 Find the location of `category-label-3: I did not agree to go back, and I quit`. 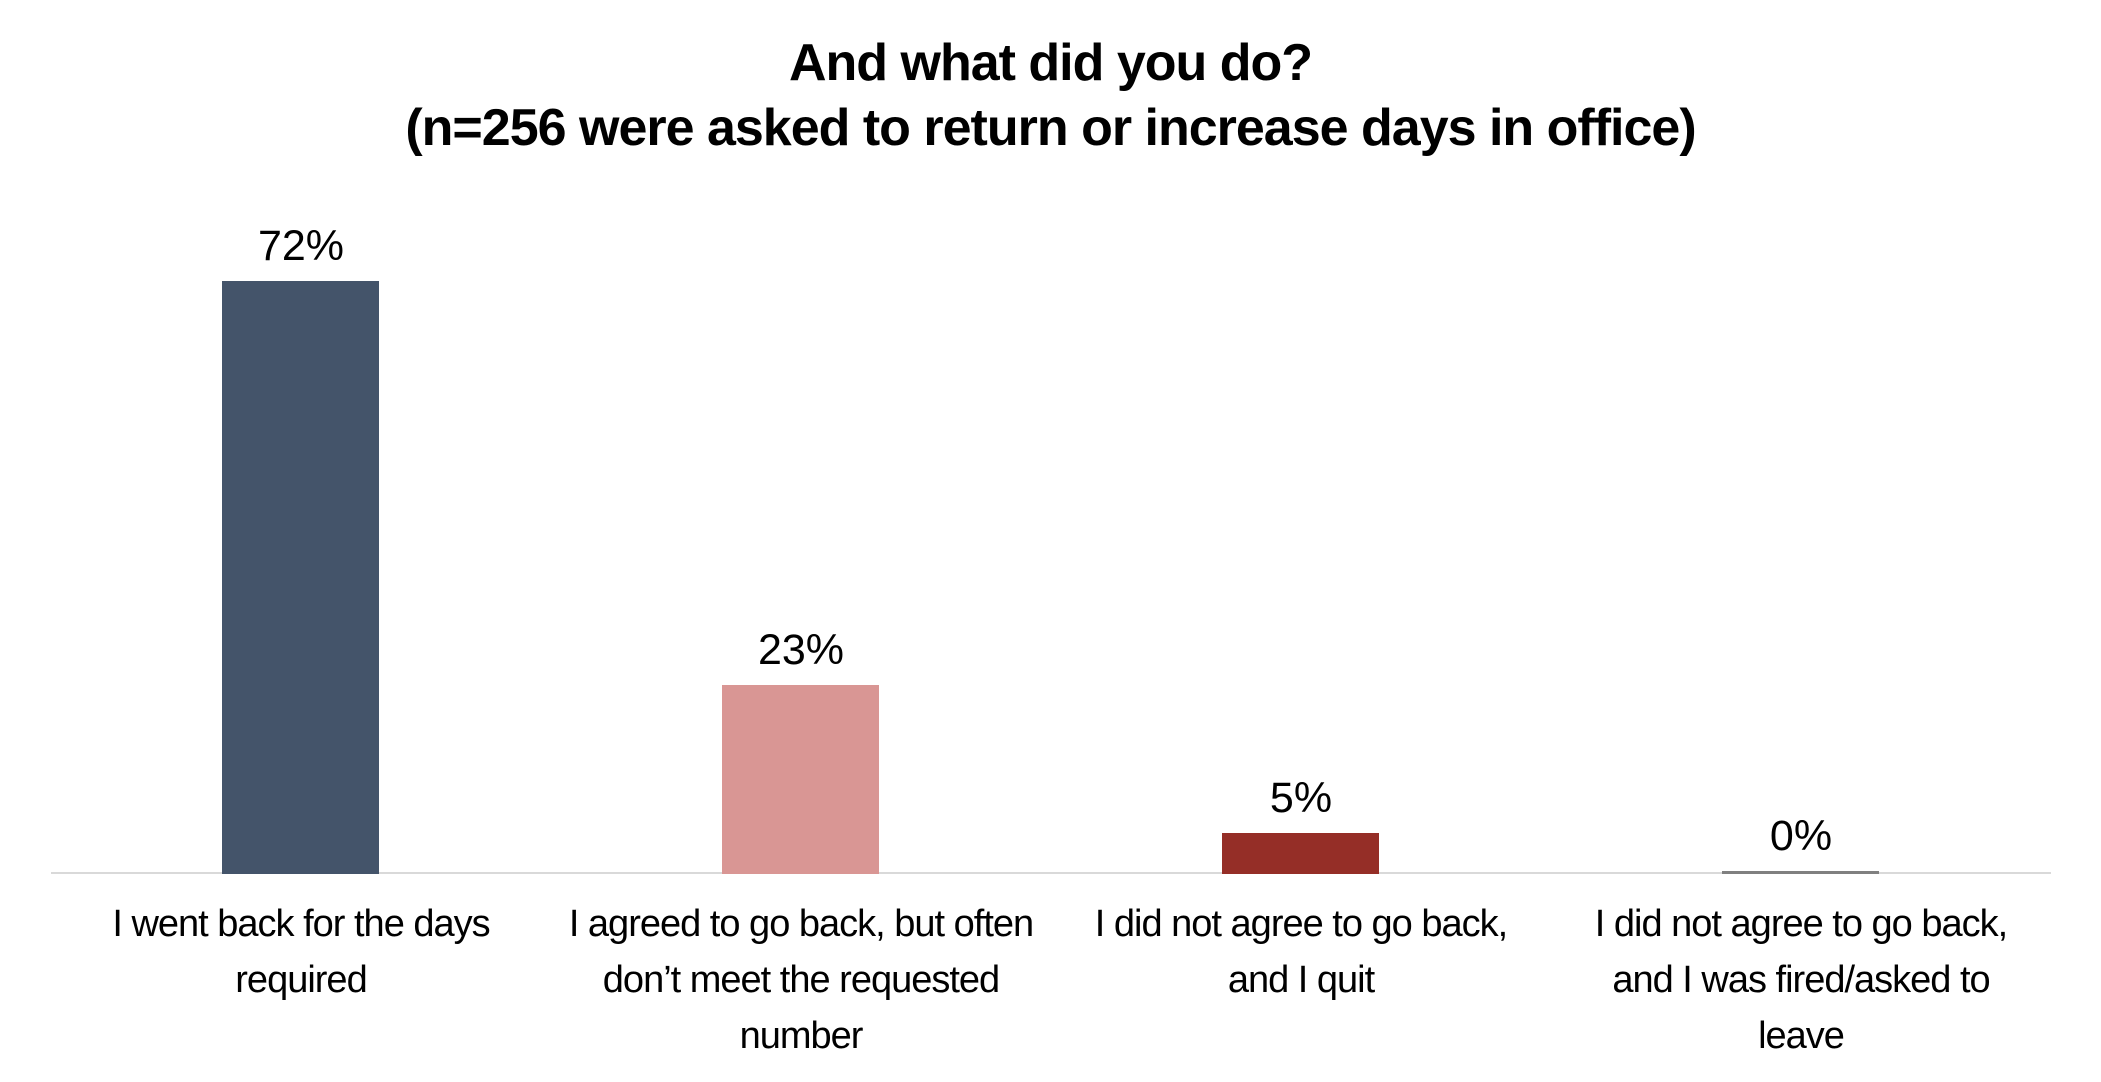

category-label-3: I did not agree to go back, and I quit is located at coordinates (1301, 952).